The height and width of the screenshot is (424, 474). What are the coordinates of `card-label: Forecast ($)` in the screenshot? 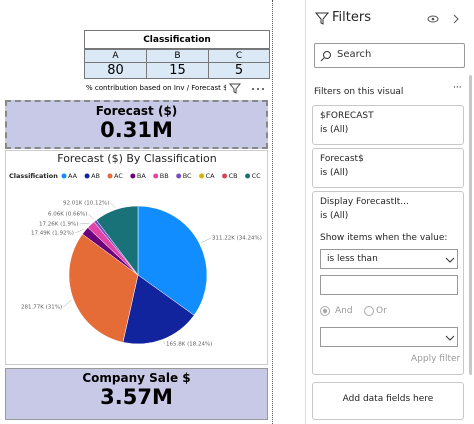 It's located at (136, 111).